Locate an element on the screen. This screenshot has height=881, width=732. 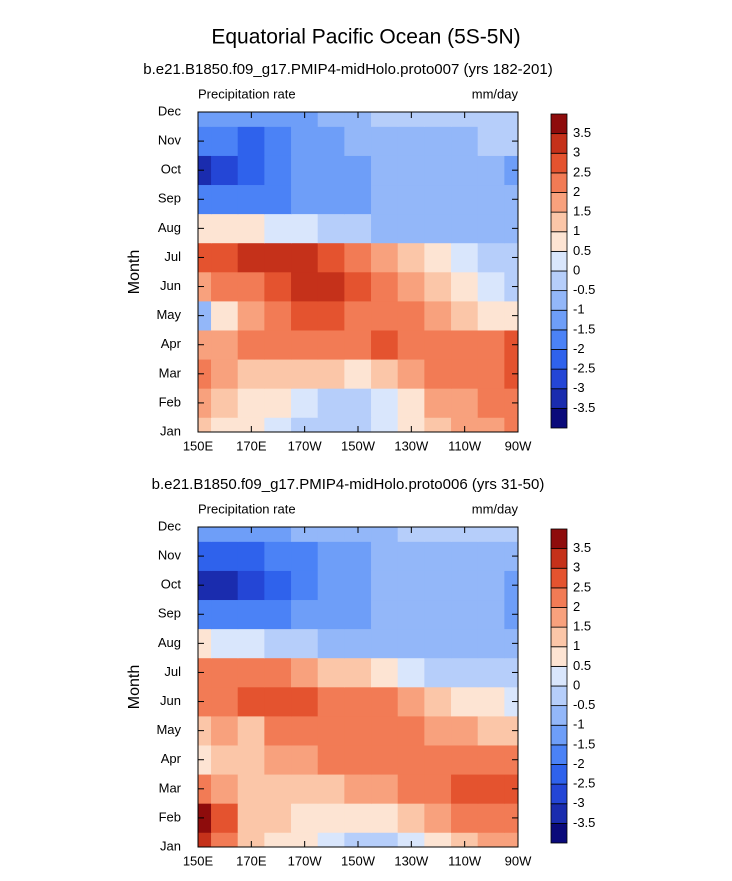
y-tick-label: Mar is located at coordinates (170, 372).